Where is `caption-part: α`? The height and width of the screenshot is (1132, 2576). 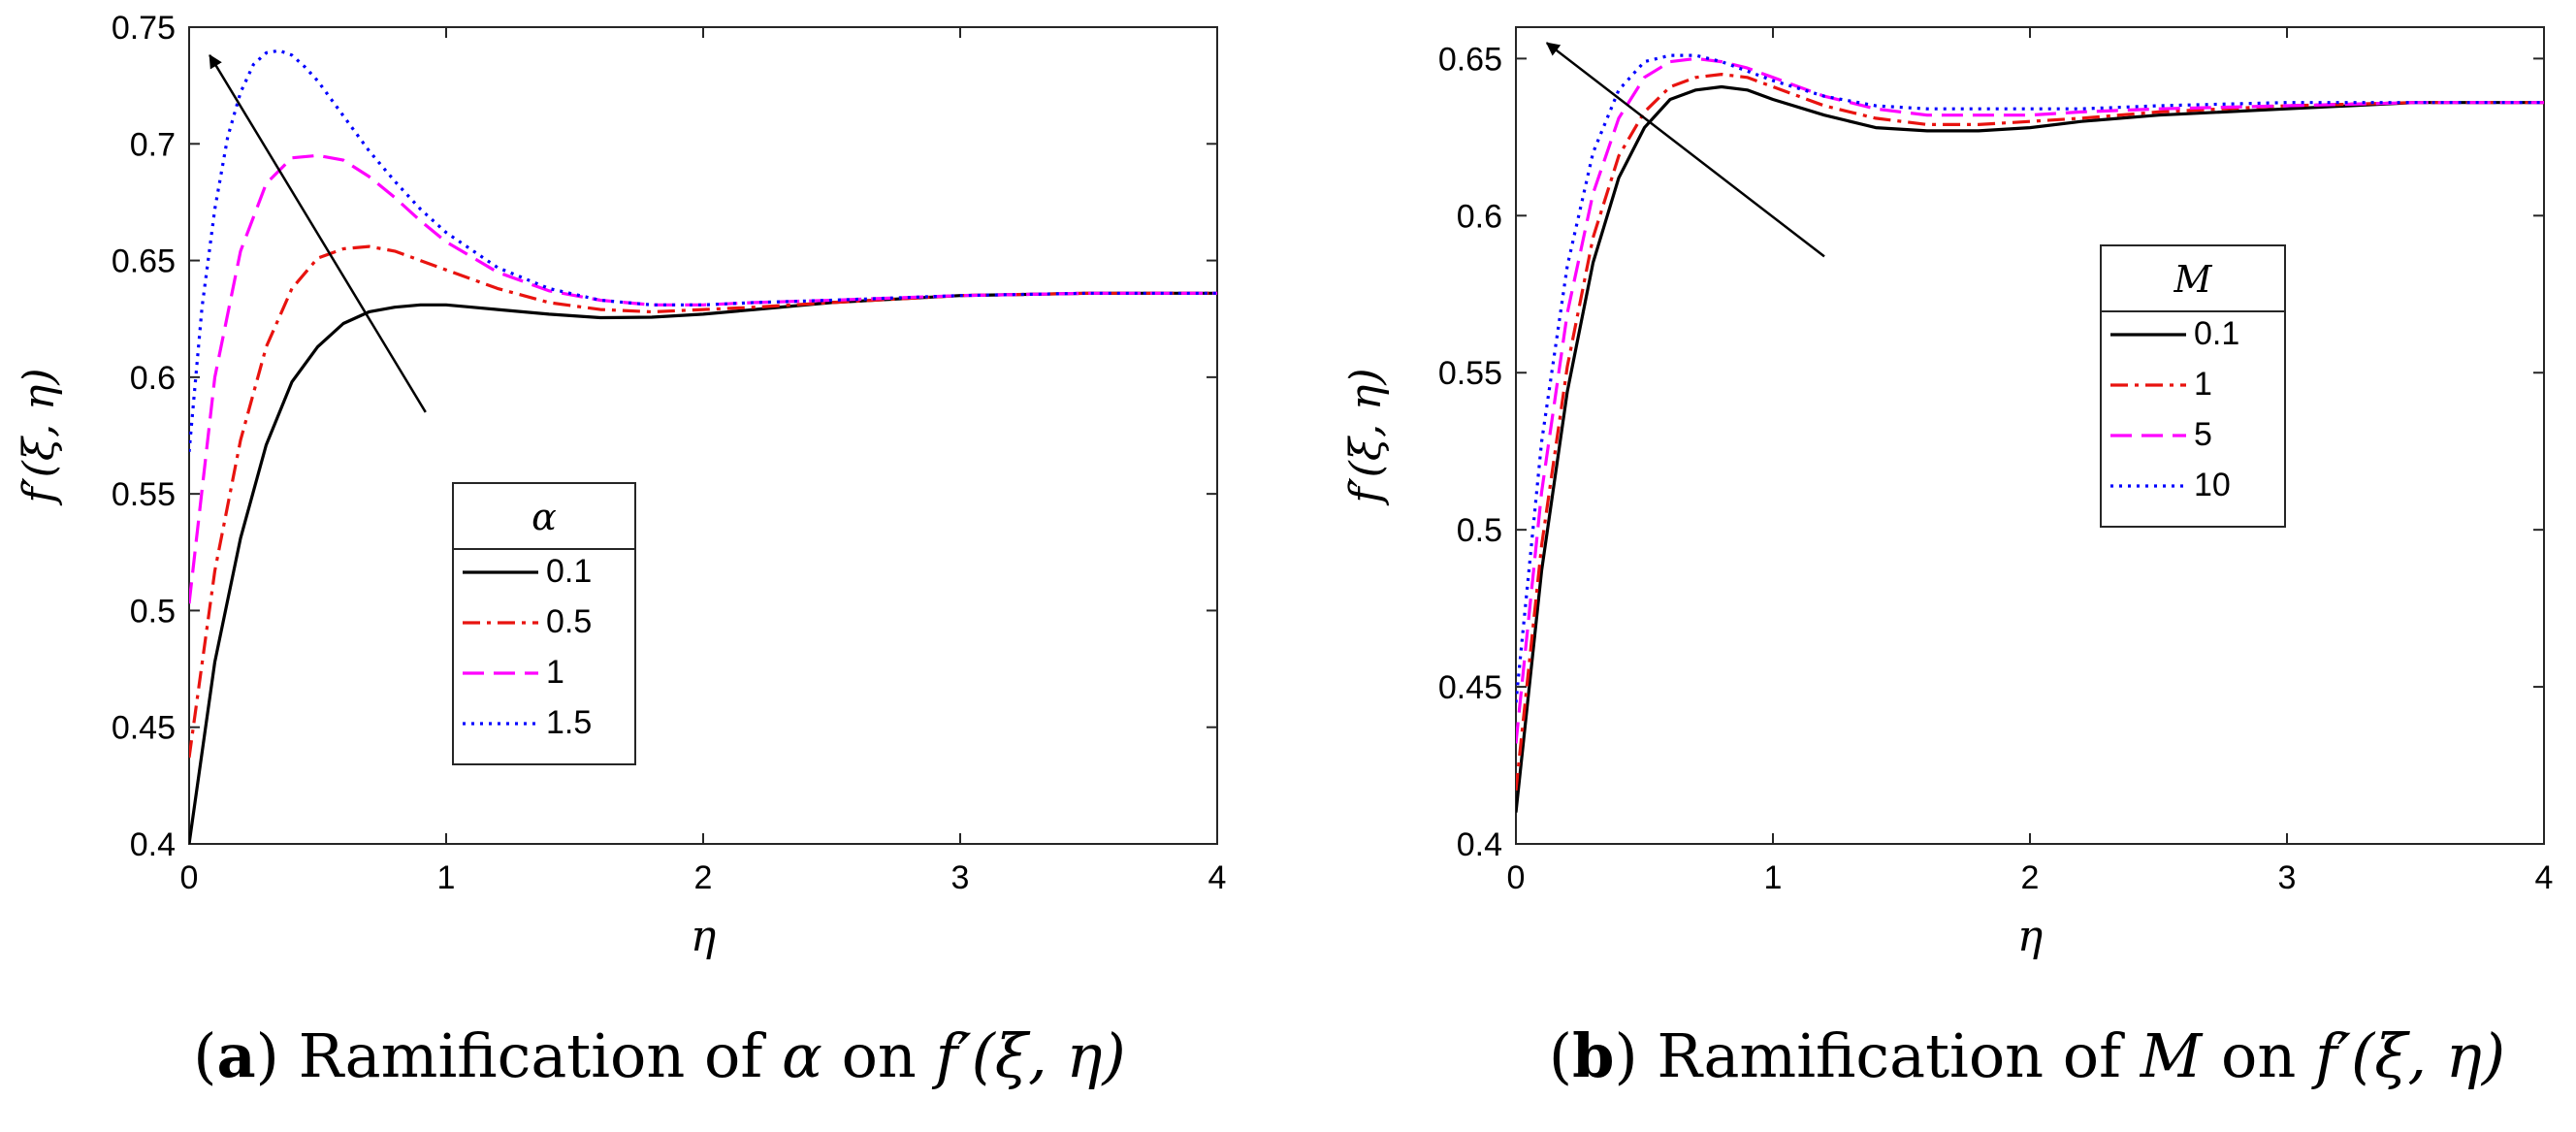
caption-part: α is located at coordinates (802, 1055).